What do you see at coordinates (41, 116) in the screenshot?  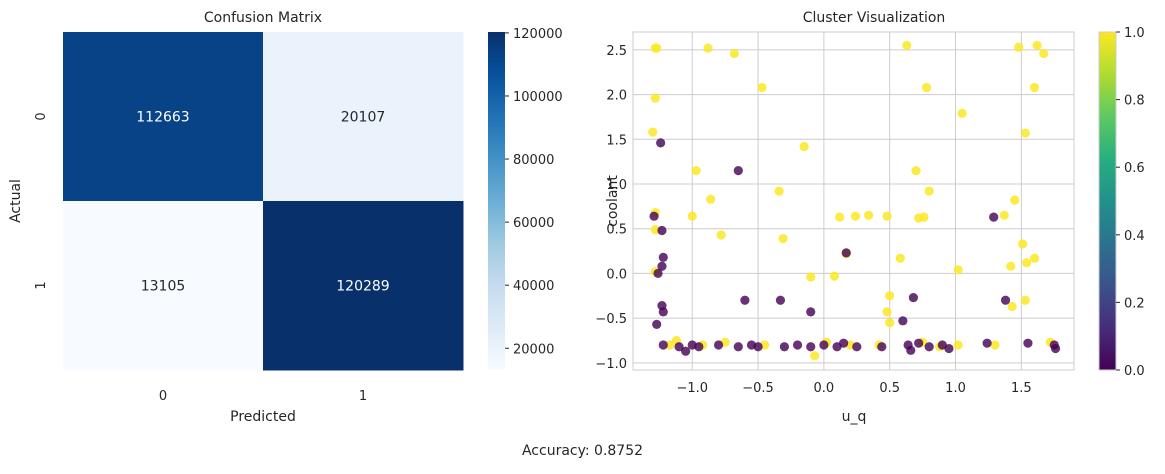 I see `heatmap-y-tick-label: 0` at bounding box center [41, 116].